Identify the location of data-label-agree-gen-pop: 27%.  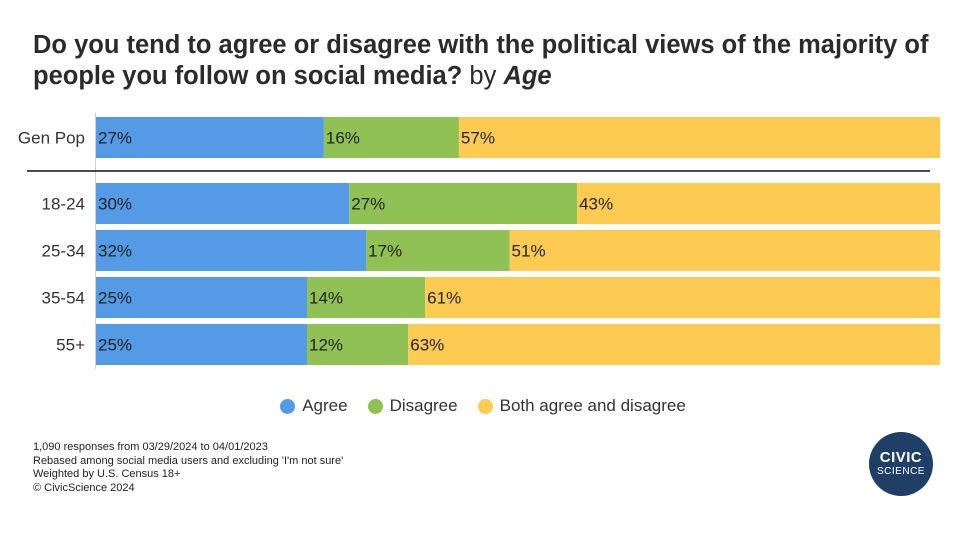
(115, 138).